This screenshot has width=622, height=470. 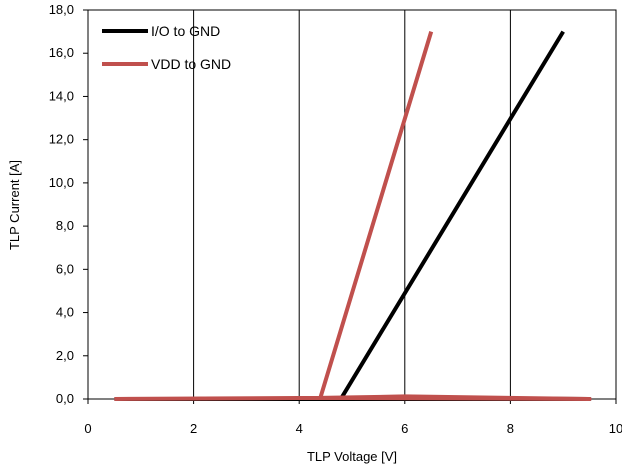 I want to click on y-tick-label: 2,0, so click(x=65, y=355).